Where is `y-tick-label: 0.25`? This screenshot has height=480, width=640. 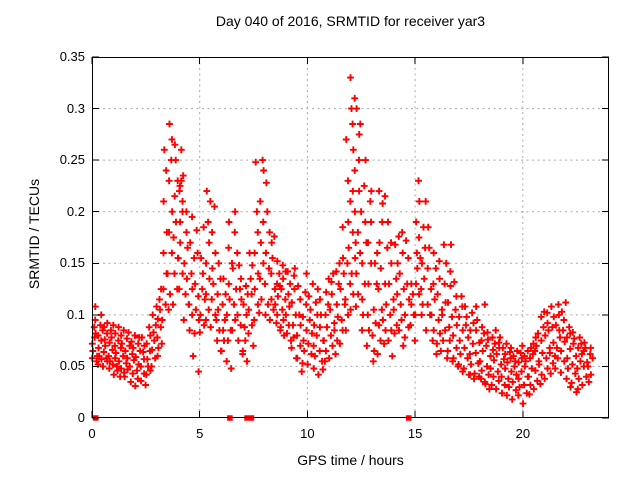
y-tick-label: 0.25 is located at coordinates (72, 160).